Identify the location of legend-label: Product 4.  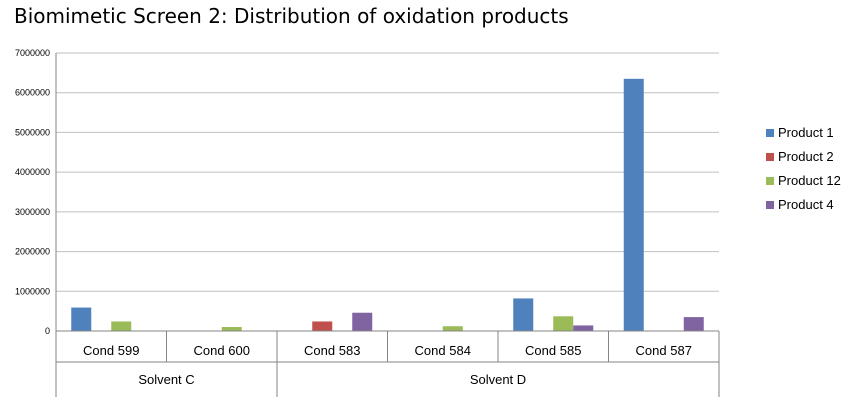
(806, 204).